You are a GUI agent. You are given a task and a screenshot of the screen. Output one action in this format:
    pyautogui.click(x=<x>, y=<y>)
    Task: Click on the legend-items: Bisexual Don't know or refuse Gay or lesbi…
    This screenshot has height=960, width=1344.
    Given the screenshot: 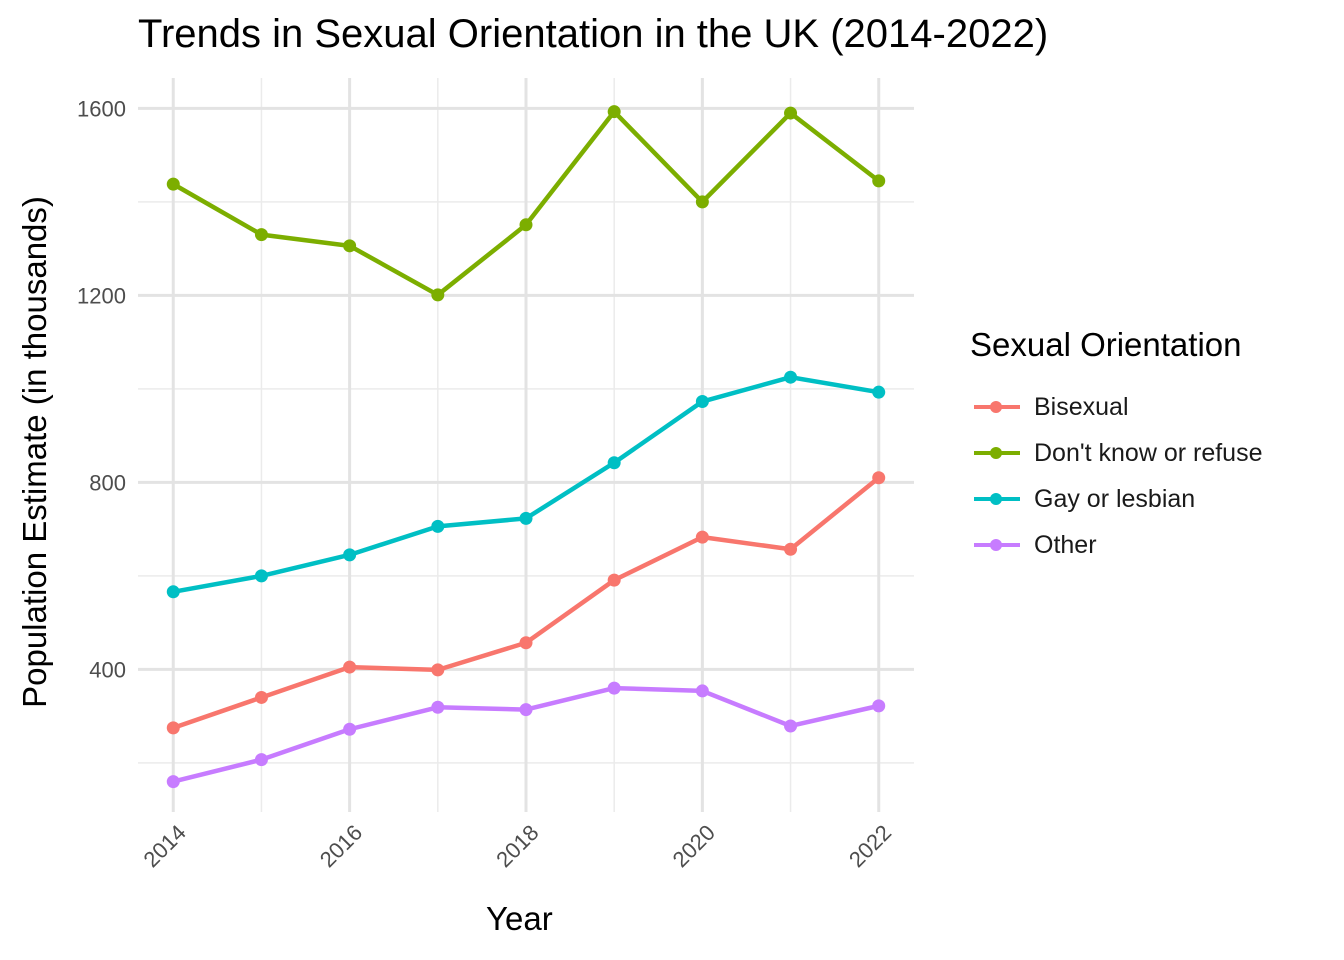 What is the action you would take?
    pyautogui.click(x=1116, y=476)
    